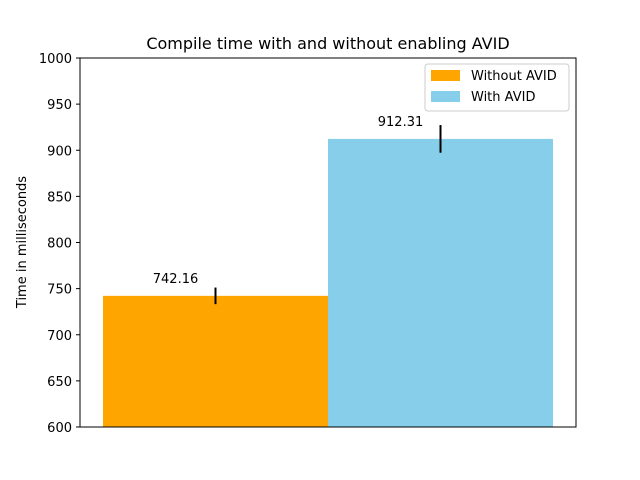 This screenshot has width=640, height=480. Describe the element at coordinates (401, 122) in the screenshot. I see `data-label: 912.31` at that location.